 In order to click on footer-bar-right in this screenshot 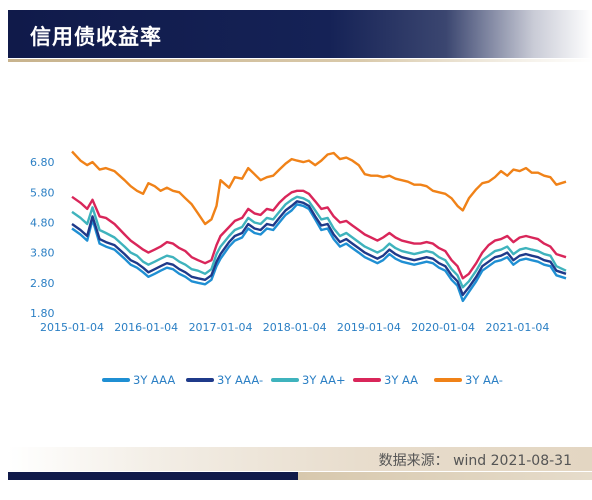, I will do `click(445, 476)`.